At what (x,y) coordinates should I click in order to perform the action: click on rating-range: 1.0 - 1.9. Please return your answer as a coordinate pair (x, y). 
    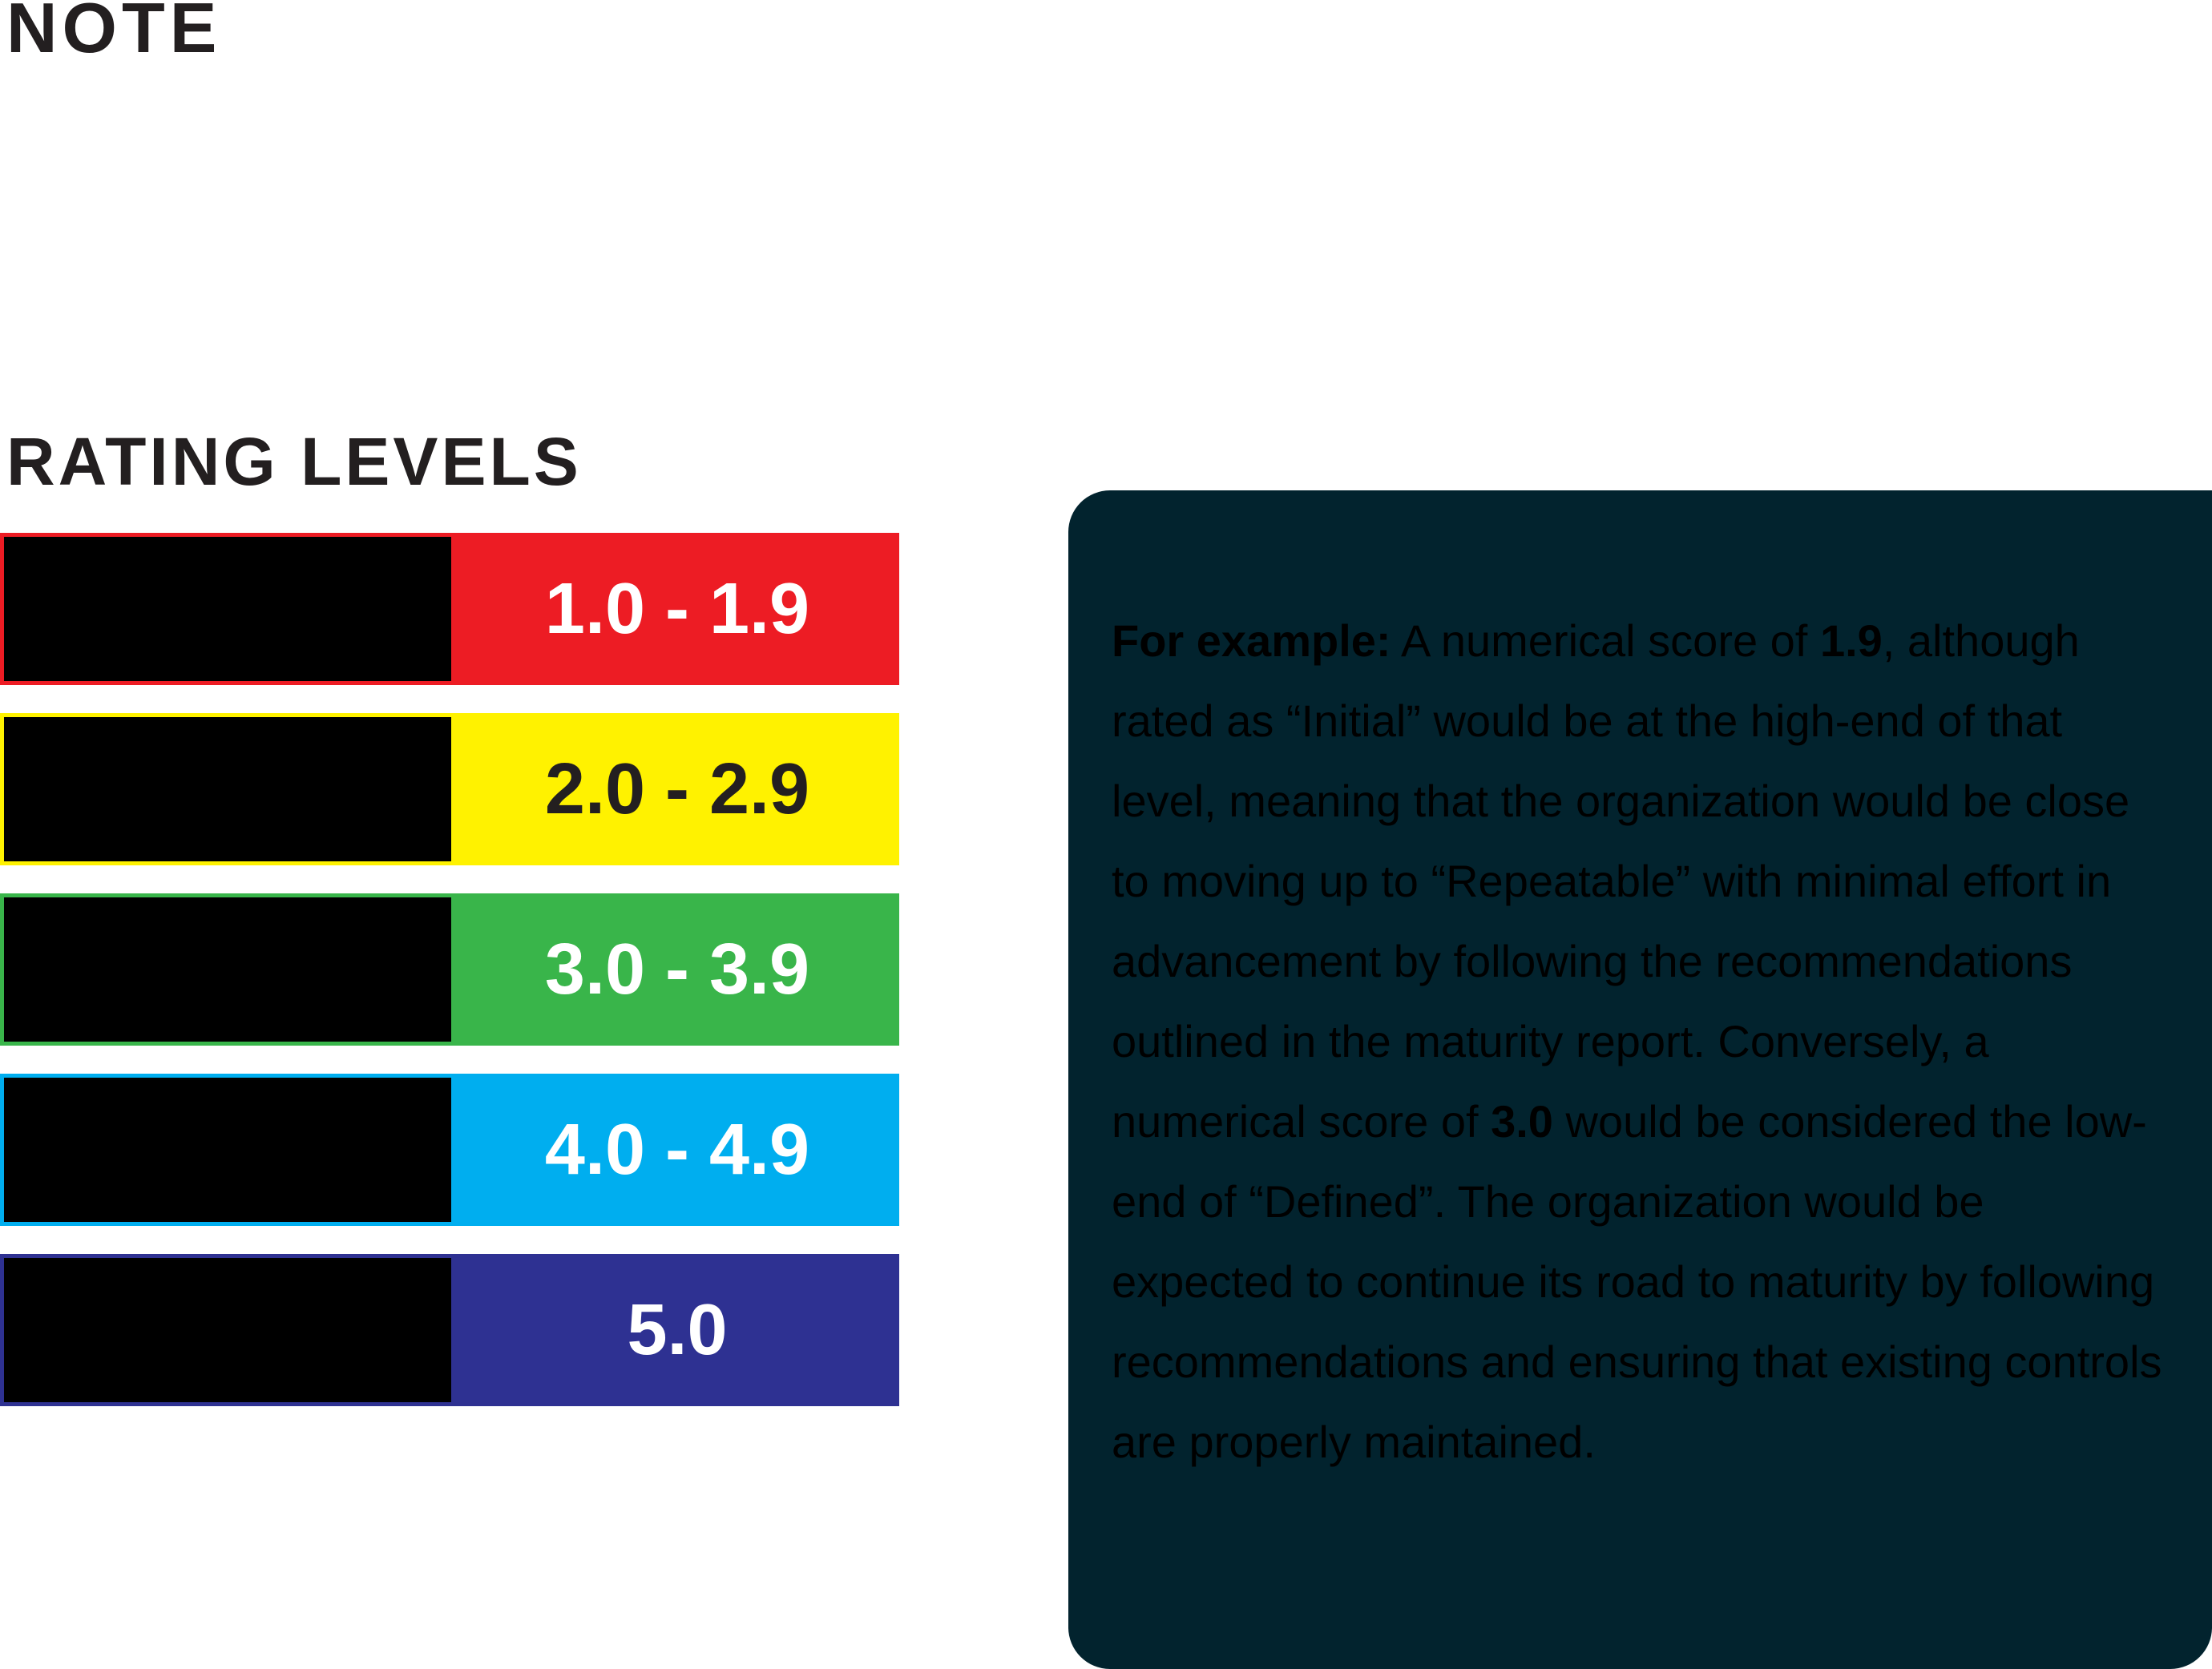
    Looking at the image, I should click on (677, 608).